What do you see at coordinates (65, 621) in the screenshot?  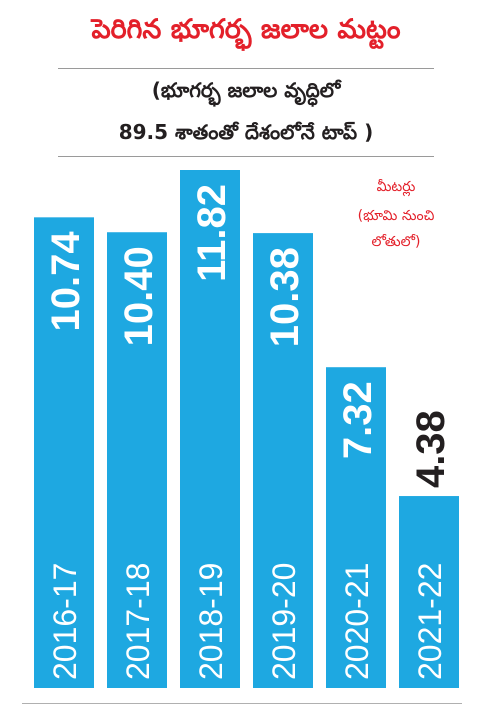 I see `category-label: 2016-17` at bounding box center [65, 621].